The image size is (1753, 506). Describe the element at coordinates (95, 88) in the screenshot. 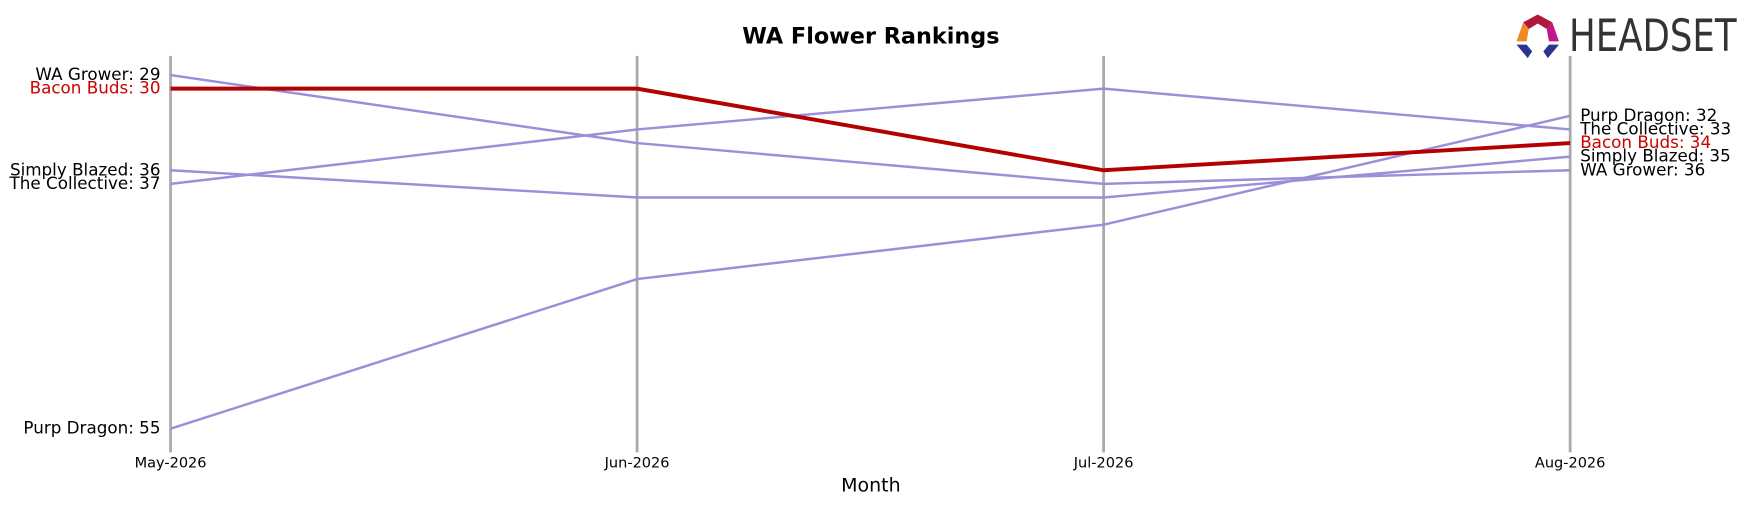

I see `data-label: Bacon Buds: 30` at that location.